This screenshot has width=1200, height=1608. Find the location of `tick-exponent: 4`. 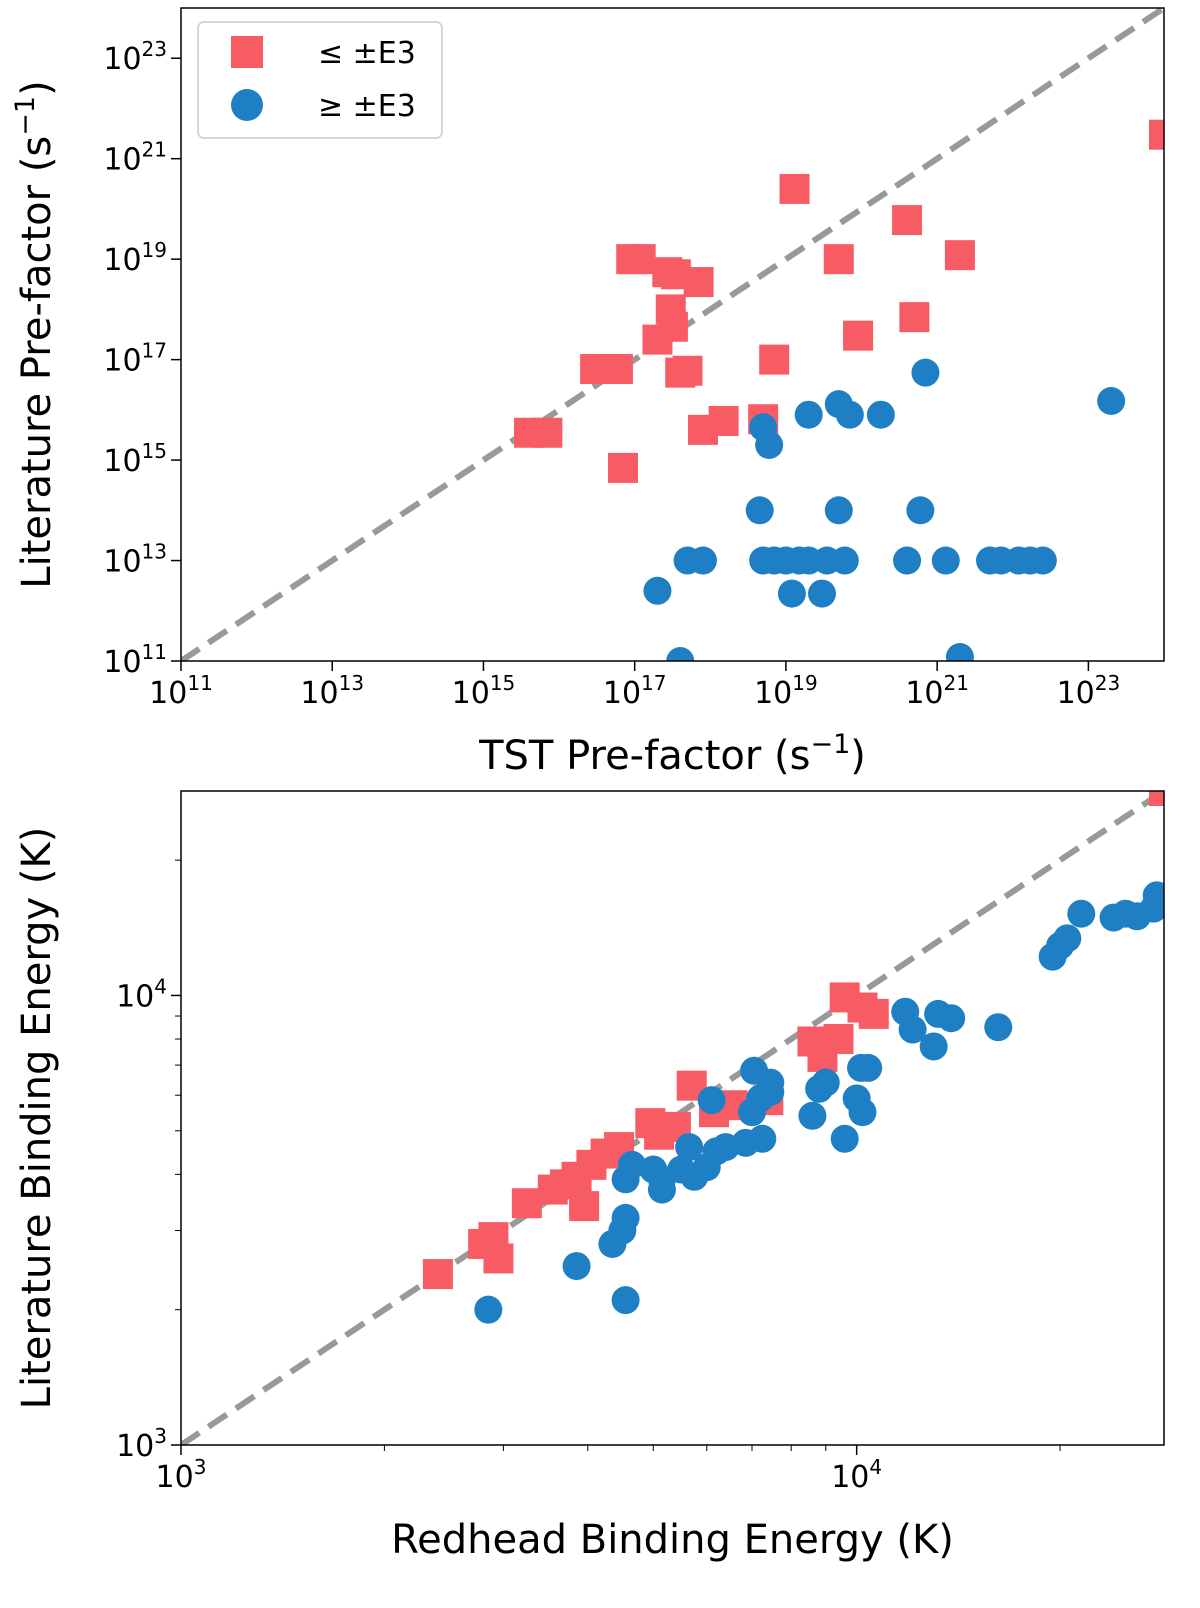

tick-exponent: 4 is located at coordinates (160, 986).